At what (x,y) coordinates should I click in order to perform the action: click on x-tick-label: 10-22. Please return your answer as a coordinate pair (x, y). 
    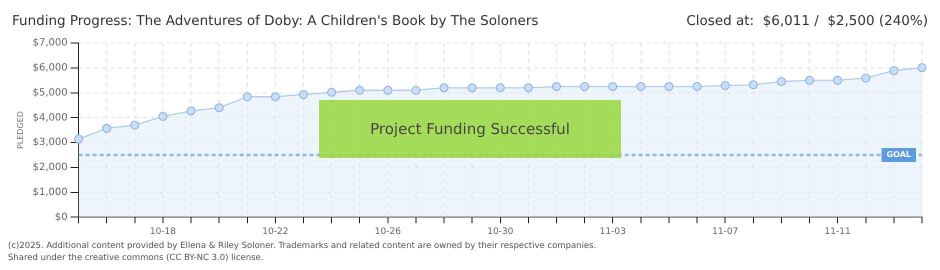
    Looking at the image, I should click on (275, 231).